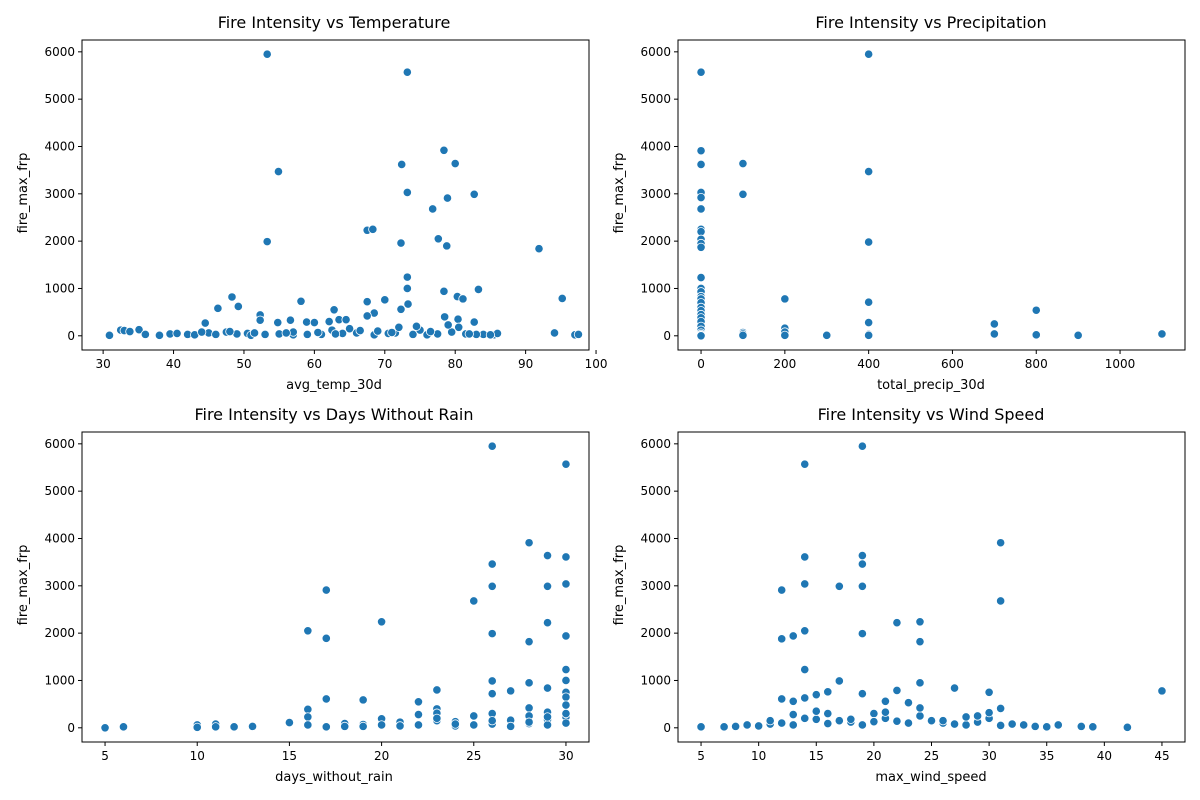 The height and width of the screenshot is (800, 1200). What do you see at coordinates (1046, 756) in the screenshot?
I see `x-tick-label: 35` at bounding box center [1046, 756].